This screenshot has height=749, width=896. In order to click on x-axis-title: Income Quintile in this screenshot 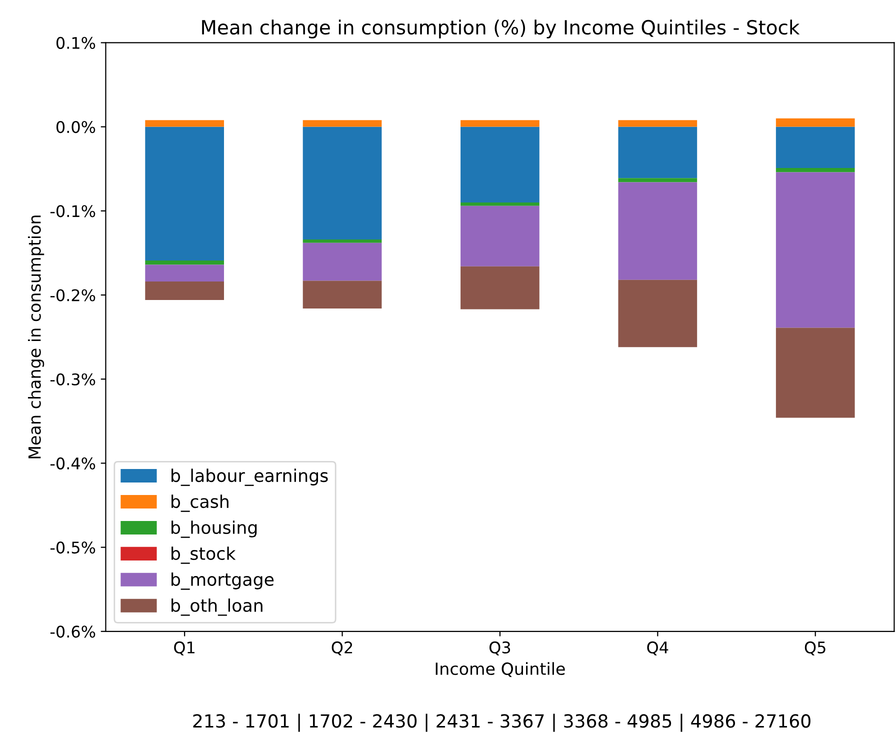, I will do `click(500, 669)`.